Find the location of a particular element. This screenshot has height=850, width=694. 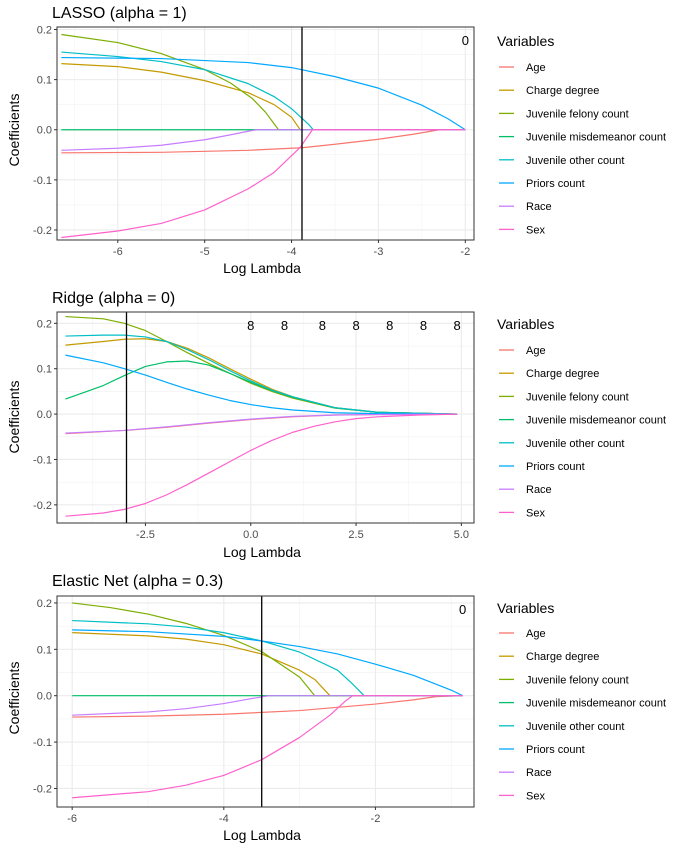

panel-title: Elastic Net (alpha = 0.3) is located at coordinates (137, 581).